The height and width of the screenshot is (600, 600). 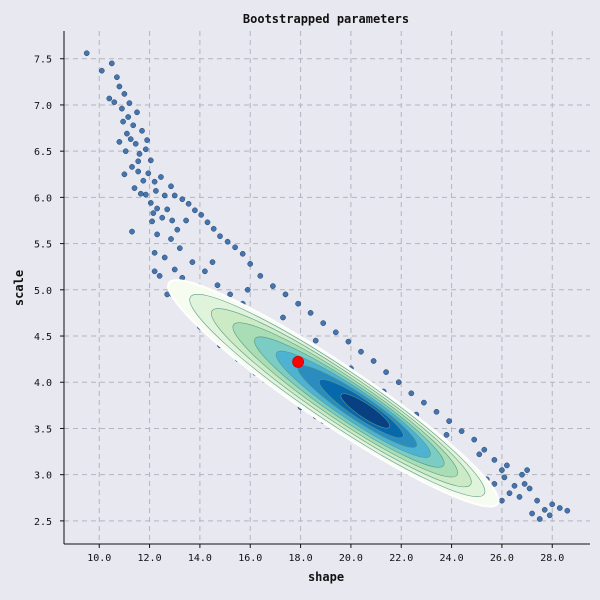 What do you see at coordinates (150, 558) in the screenshot?
I see `x-tick-label: 12.0` at bounding box center [150, 558].